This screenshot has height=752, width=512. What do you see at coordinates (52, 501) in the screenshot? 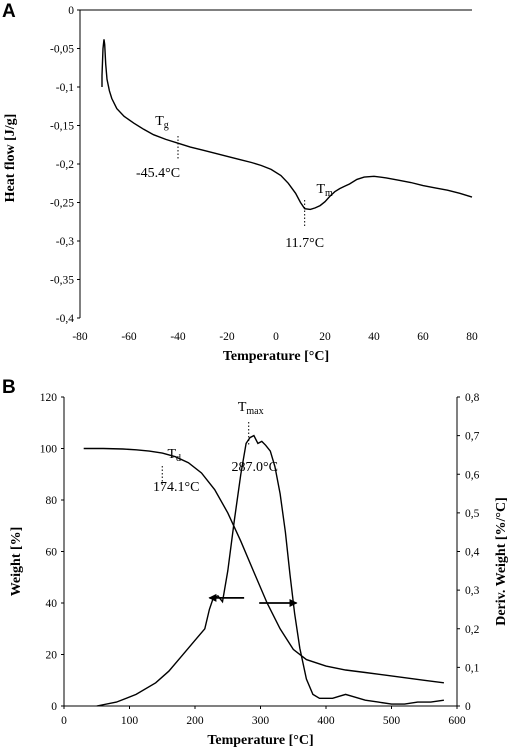
I see `panel-b-y-tick-label: 80` at bounding box center [52, 501].